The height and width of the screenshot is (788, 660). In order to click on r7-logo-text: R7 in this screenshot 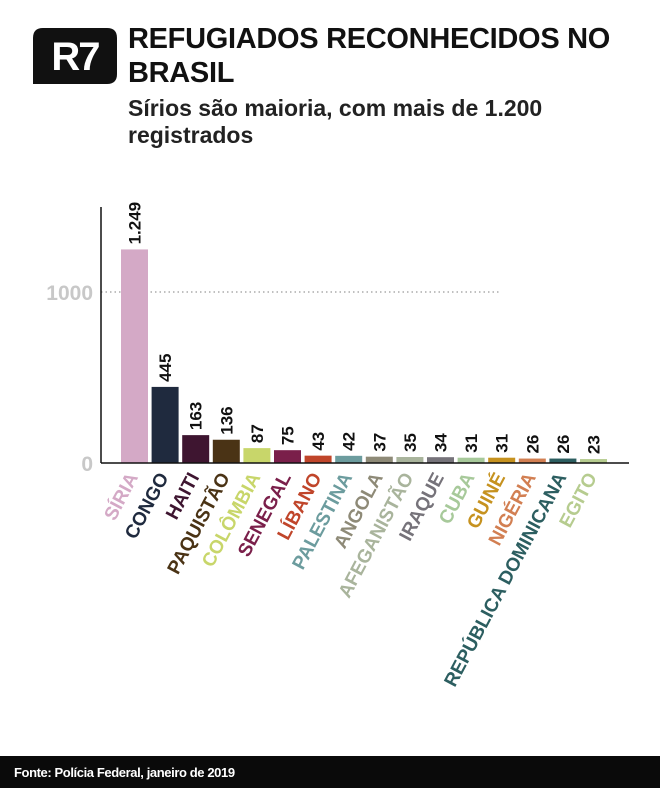, I will do `click(75, 57)`.